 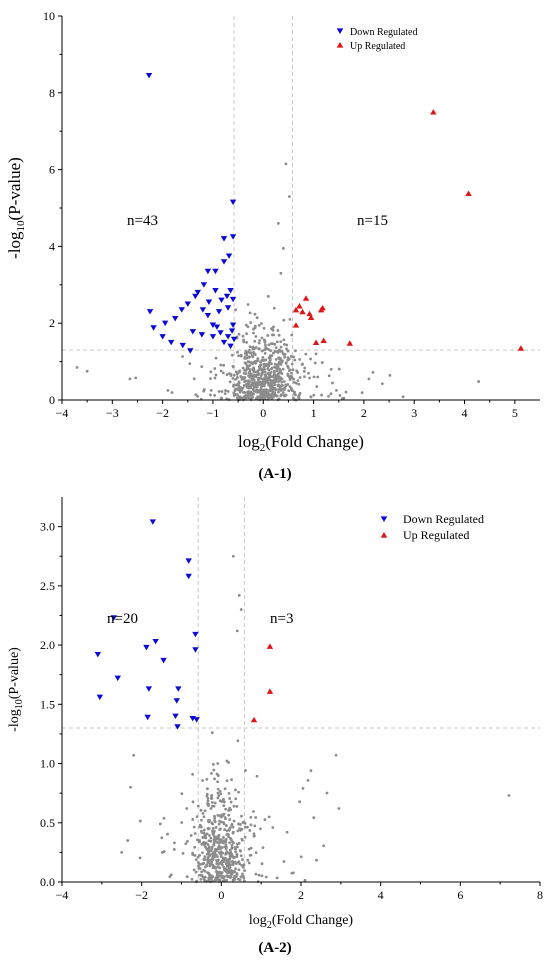 What do you see at coordinates (340, 45) in the screenshot?
I see `legend-up-marker` at bounding box center [340, 45].